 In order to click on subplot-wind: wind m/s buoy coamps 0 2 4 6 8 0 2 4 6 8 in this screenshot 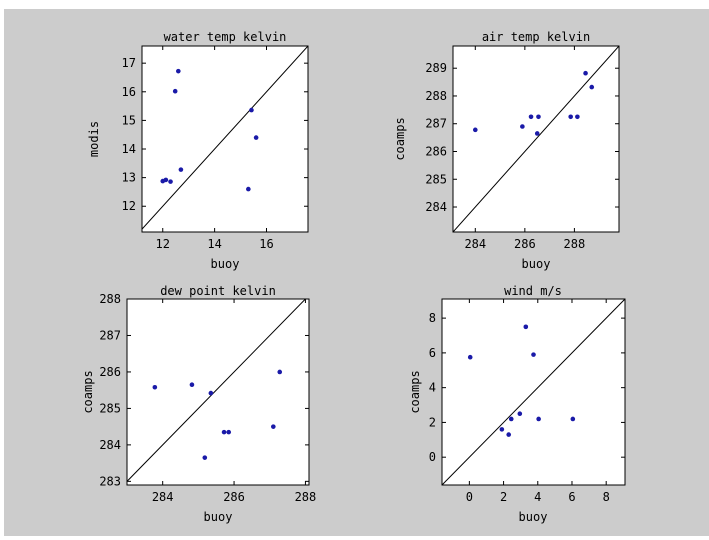, I will do `click(517, 404)`.